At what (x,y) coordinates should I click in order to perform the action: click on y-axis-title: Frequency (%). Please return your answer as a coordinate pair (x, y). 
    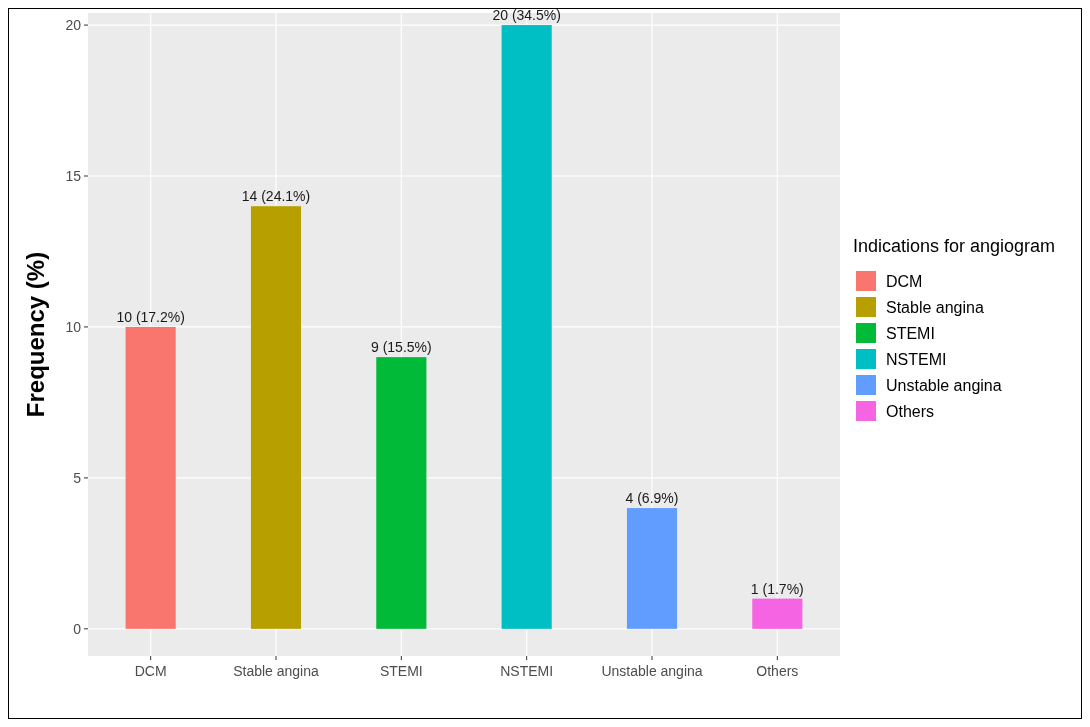
    Looking at the image, I should click on (35, 334).